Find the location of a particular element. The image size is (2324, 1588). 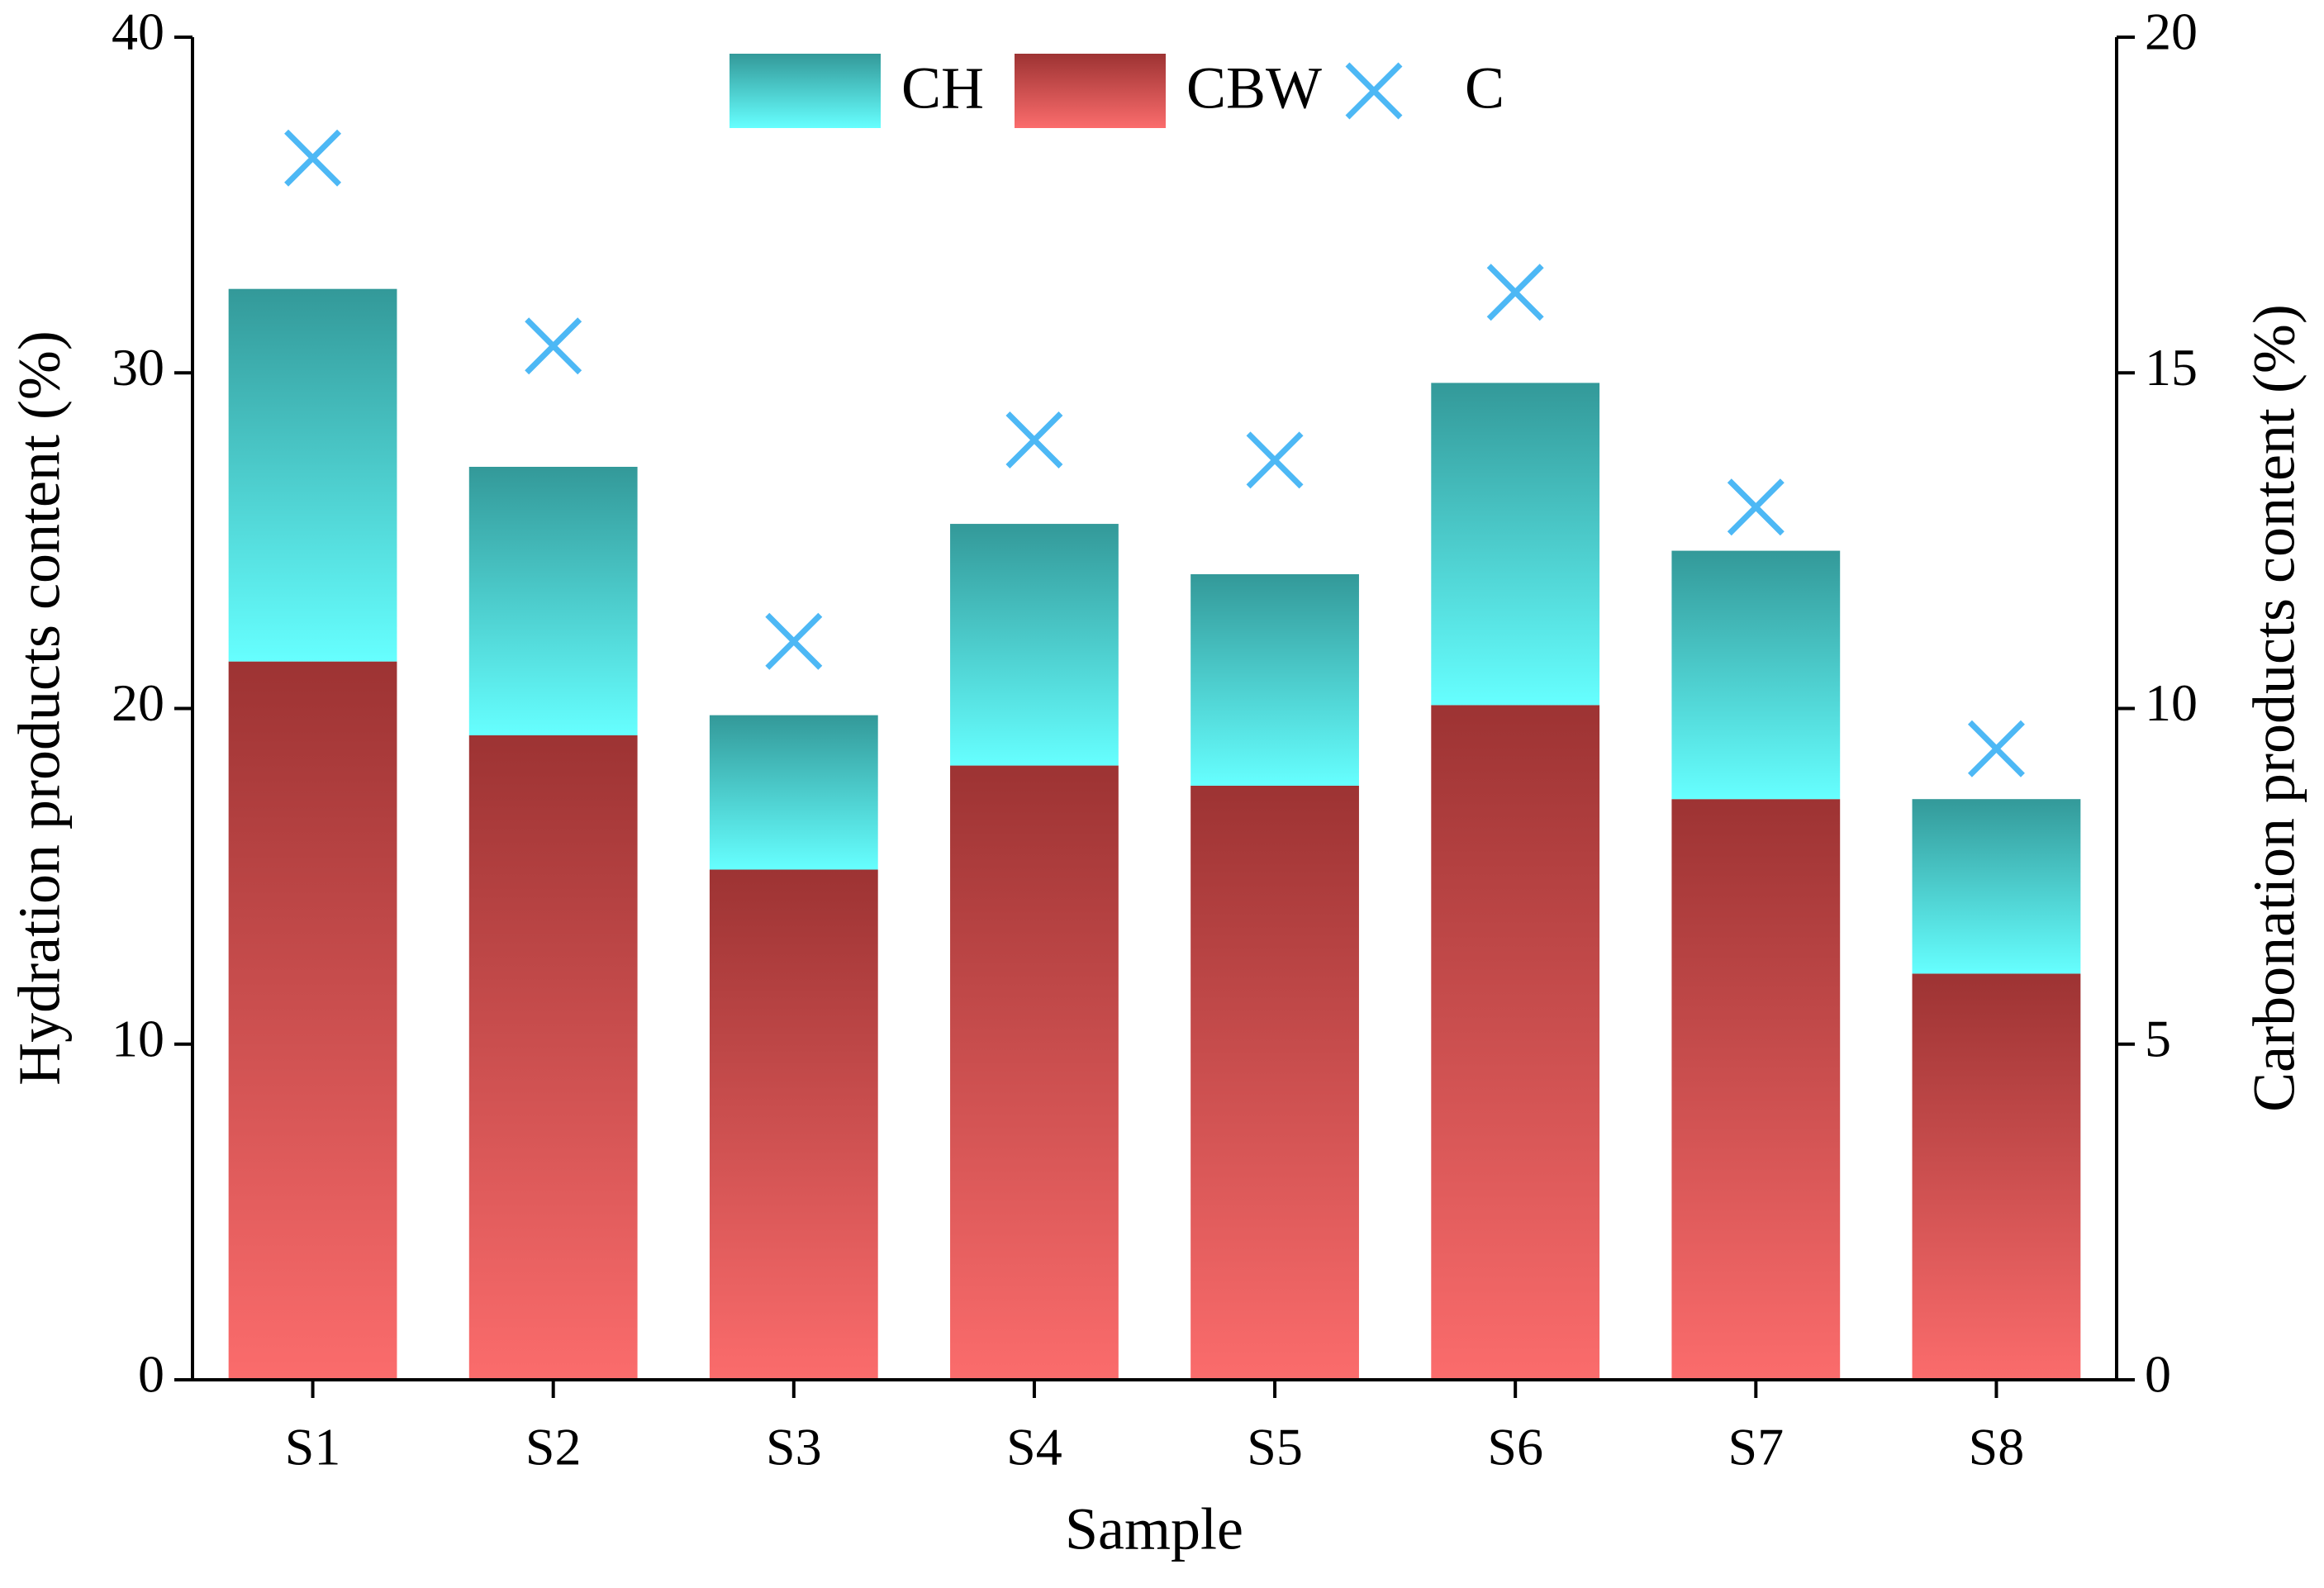

y-tick-label: 40 is located at coordinates (138, 31).